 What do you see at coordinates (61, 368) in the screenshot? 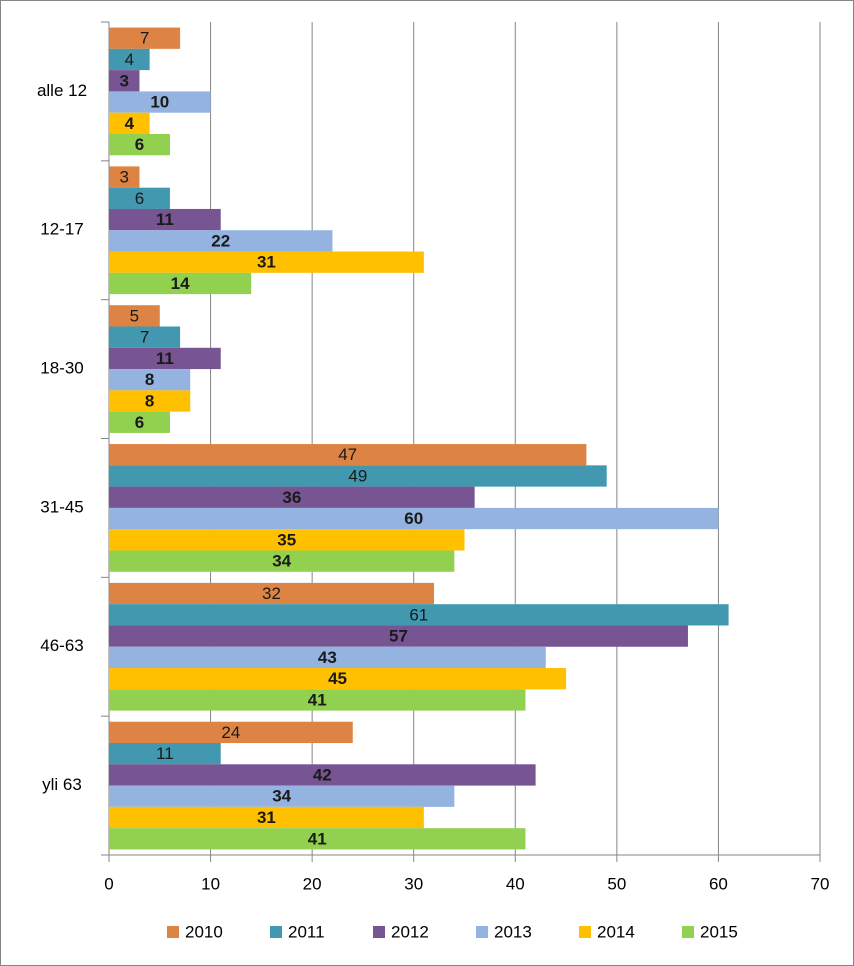
I see `y-tick-label: 18-30` at bounding box center [61, 368].